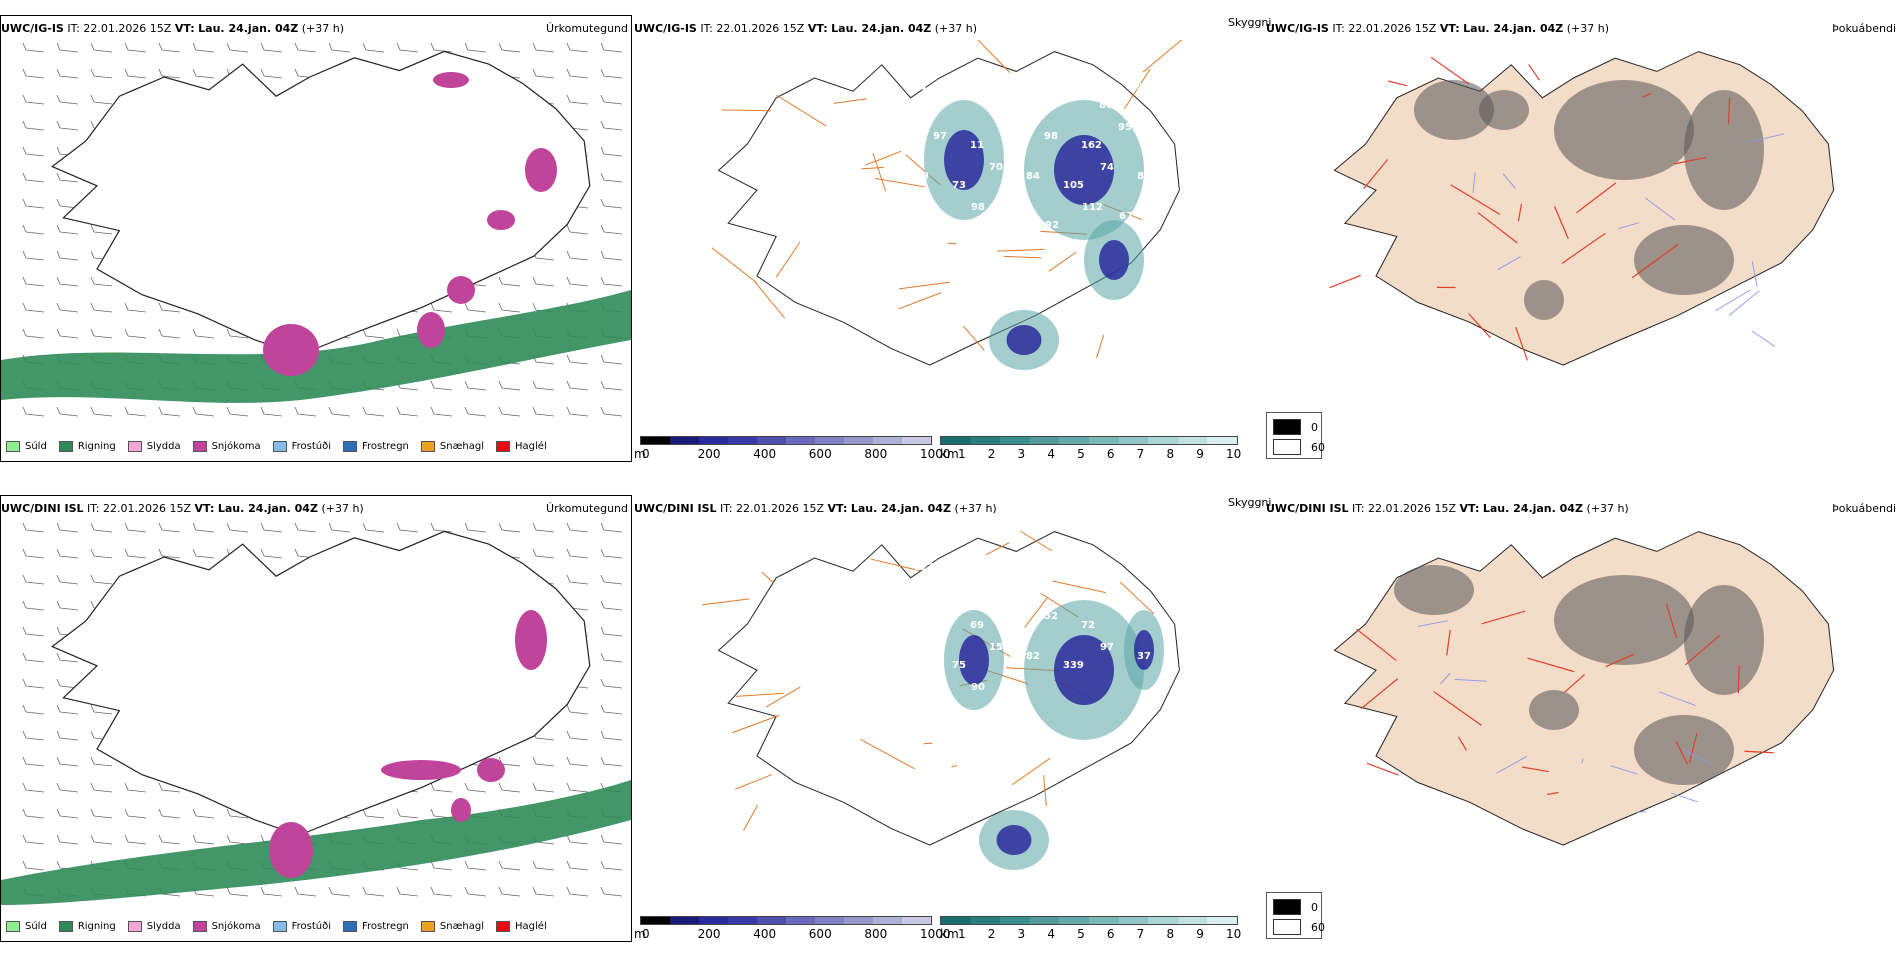  I want to click on legend-label: Frostregn, so click(385, 926).